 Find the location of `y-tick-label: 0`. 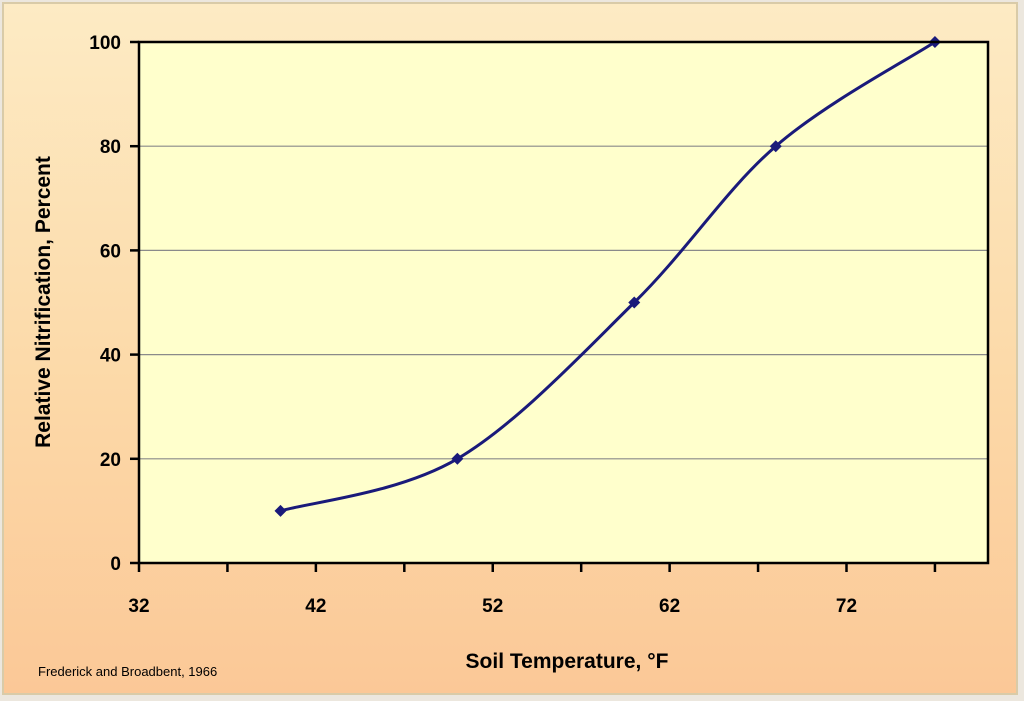

y-tick-label: 0 is located at coordinates (115, 564).